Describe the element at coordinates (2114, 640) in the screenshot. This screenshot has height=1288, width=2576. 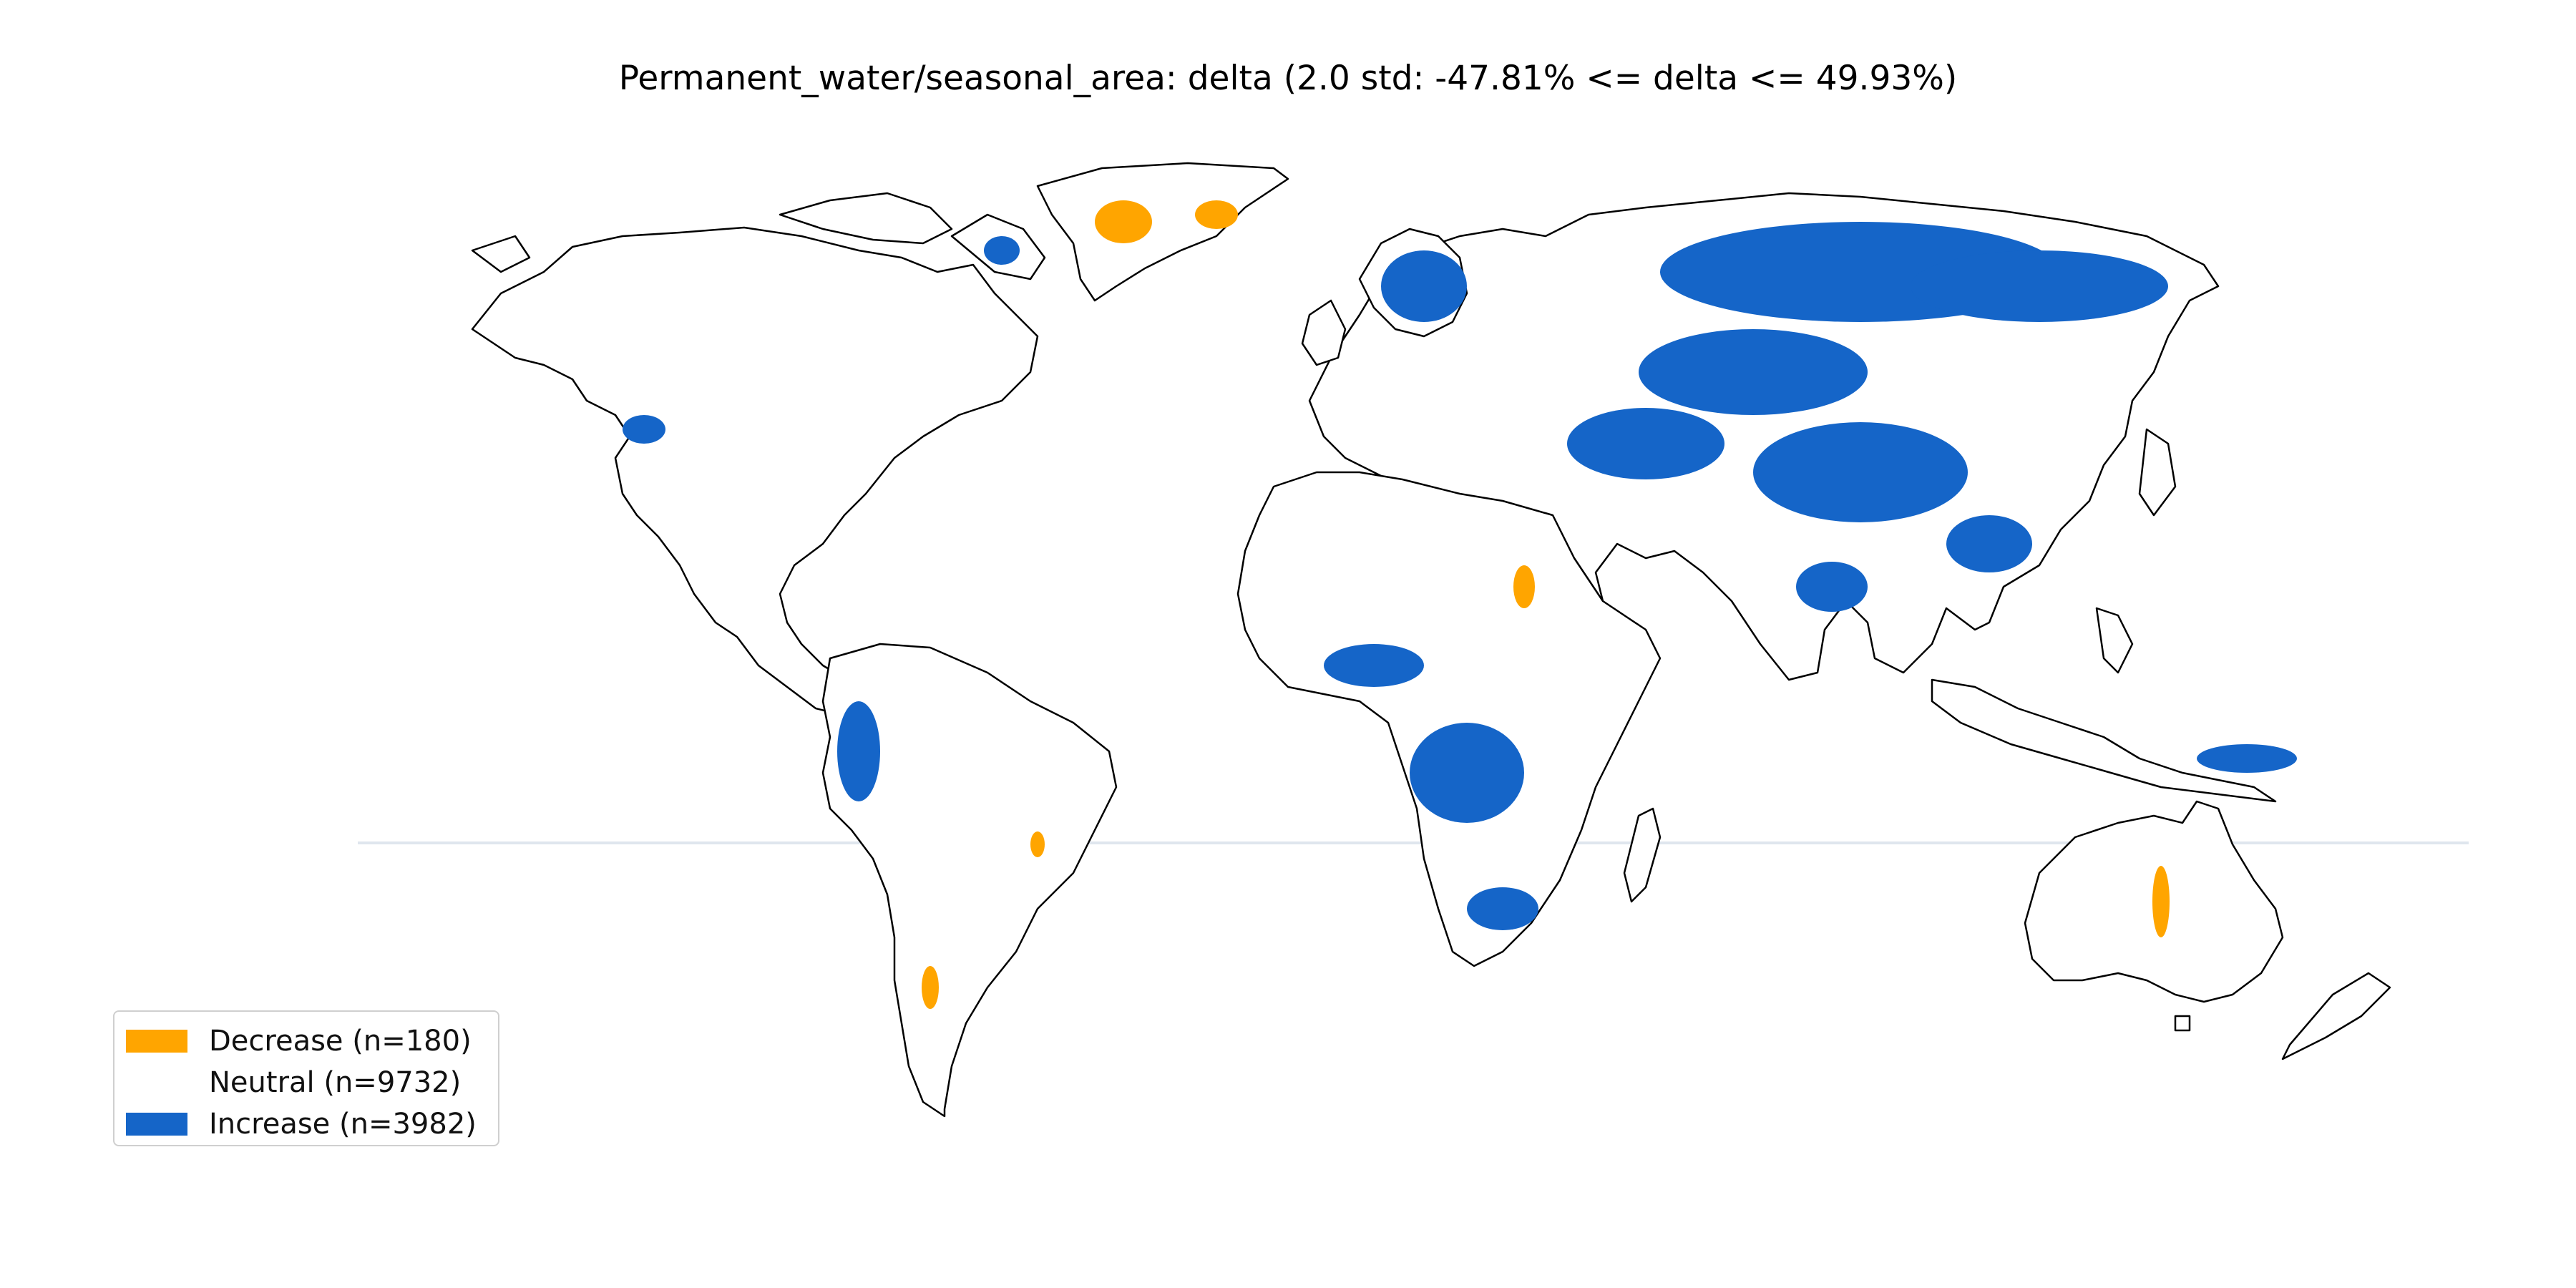
I see `philippines` at that location.